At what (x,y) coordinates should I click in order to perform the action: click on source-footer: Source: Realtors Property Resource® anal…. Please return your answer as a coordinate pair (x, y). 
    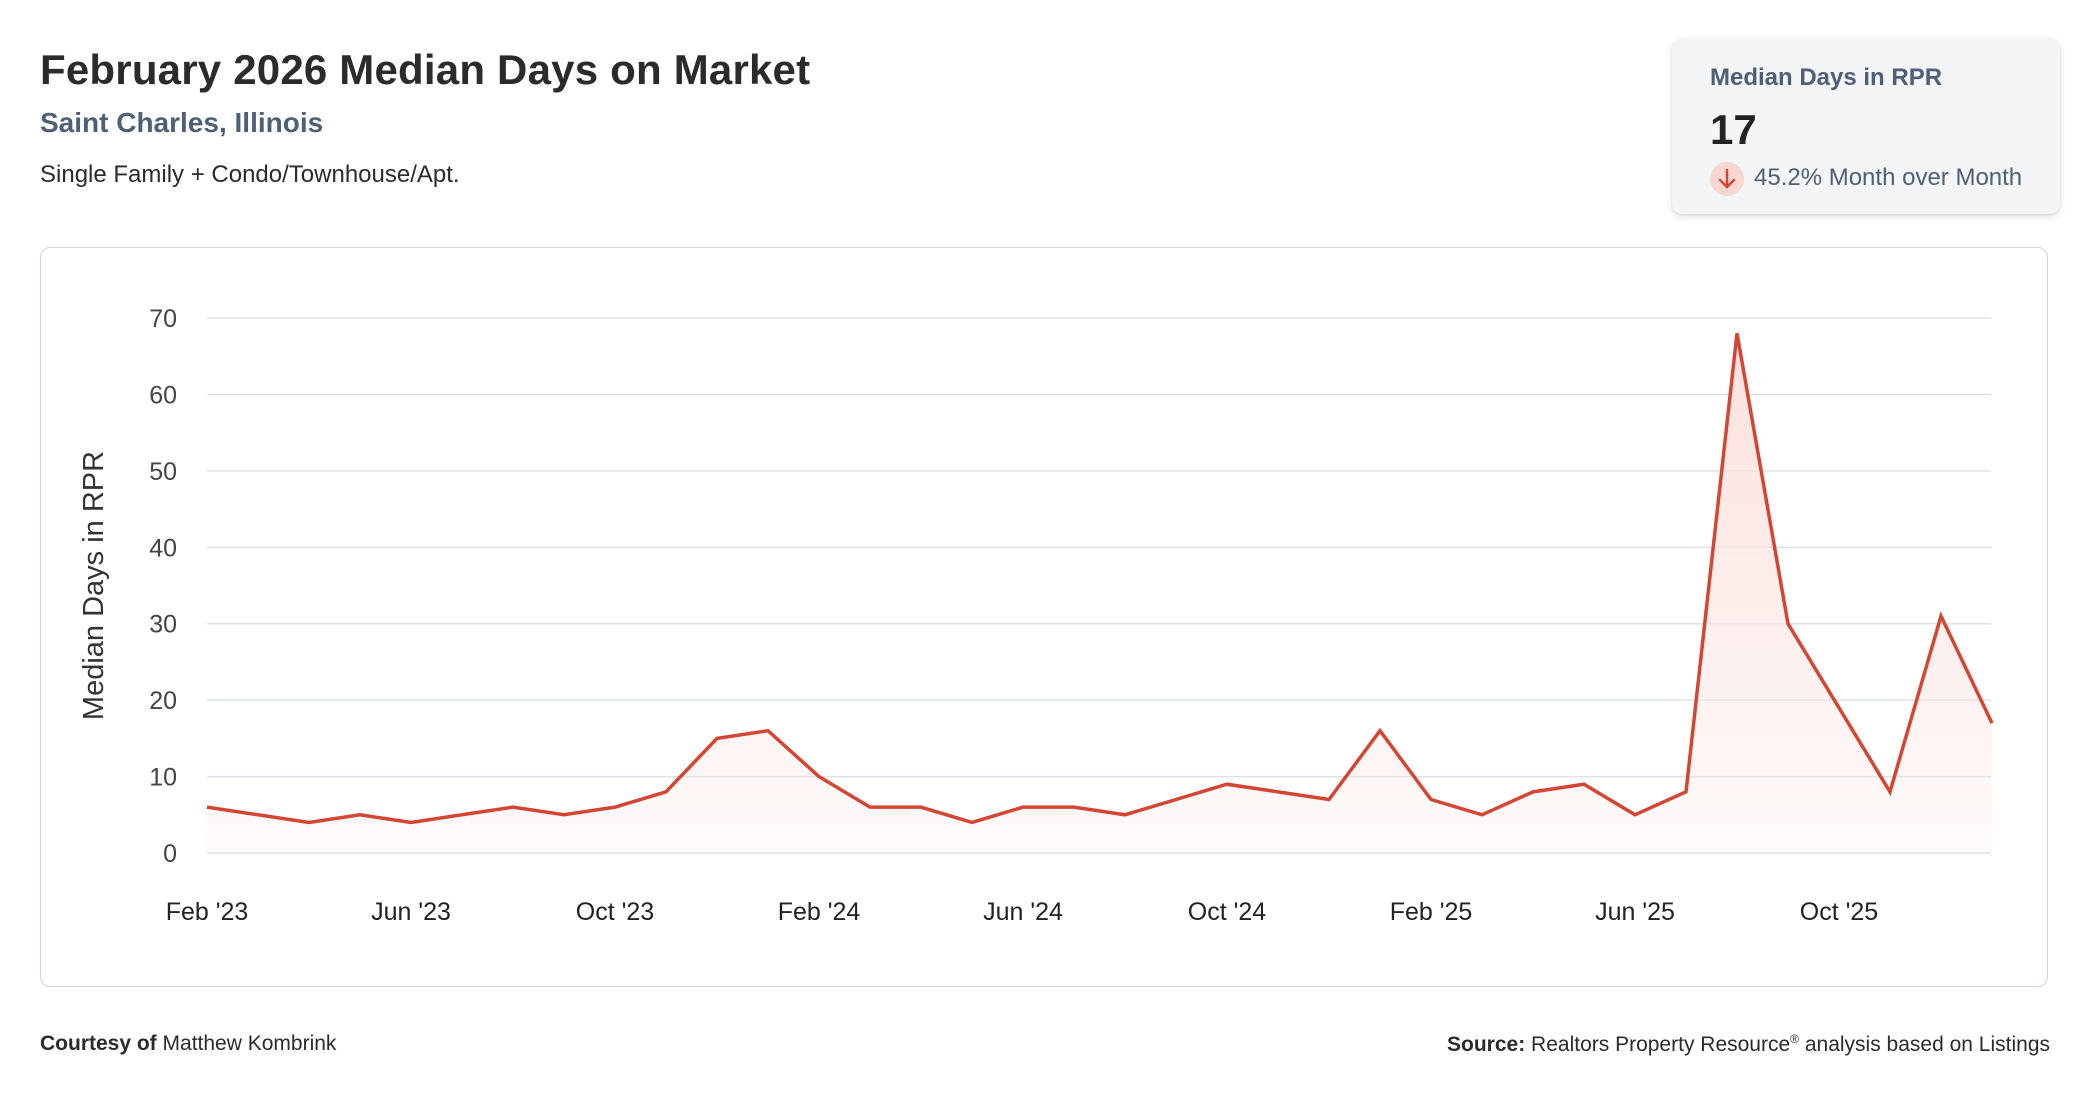
    Looking at the image, I should click on (1748, 1044).